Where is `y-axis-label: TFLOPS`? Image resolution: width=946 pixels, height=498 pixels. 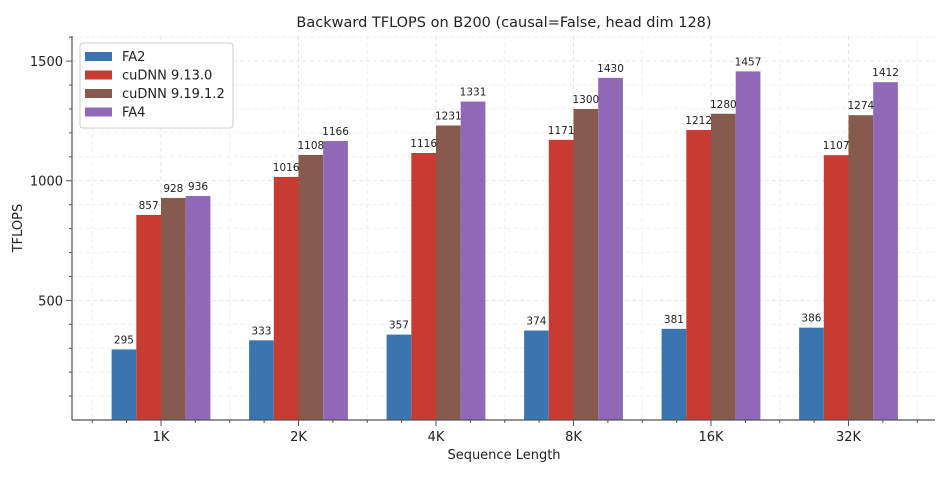
y-axis-label: TFLOPS is located at coordinates (18, 229).